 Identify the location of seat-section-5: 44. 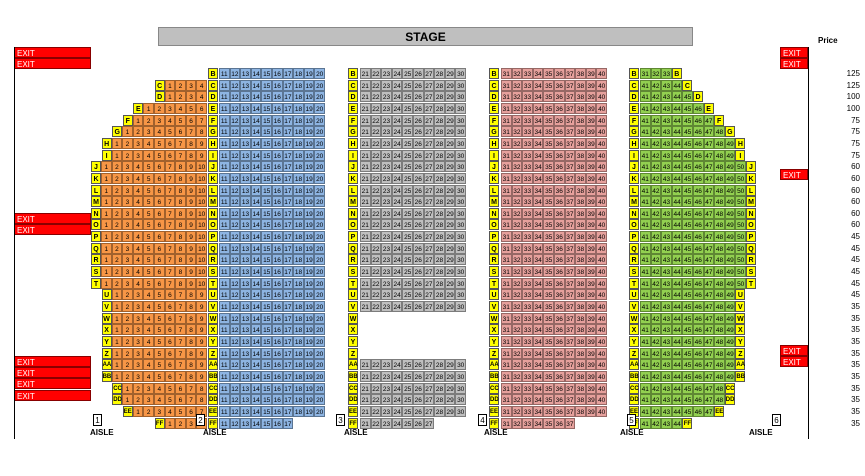
(677, 132).